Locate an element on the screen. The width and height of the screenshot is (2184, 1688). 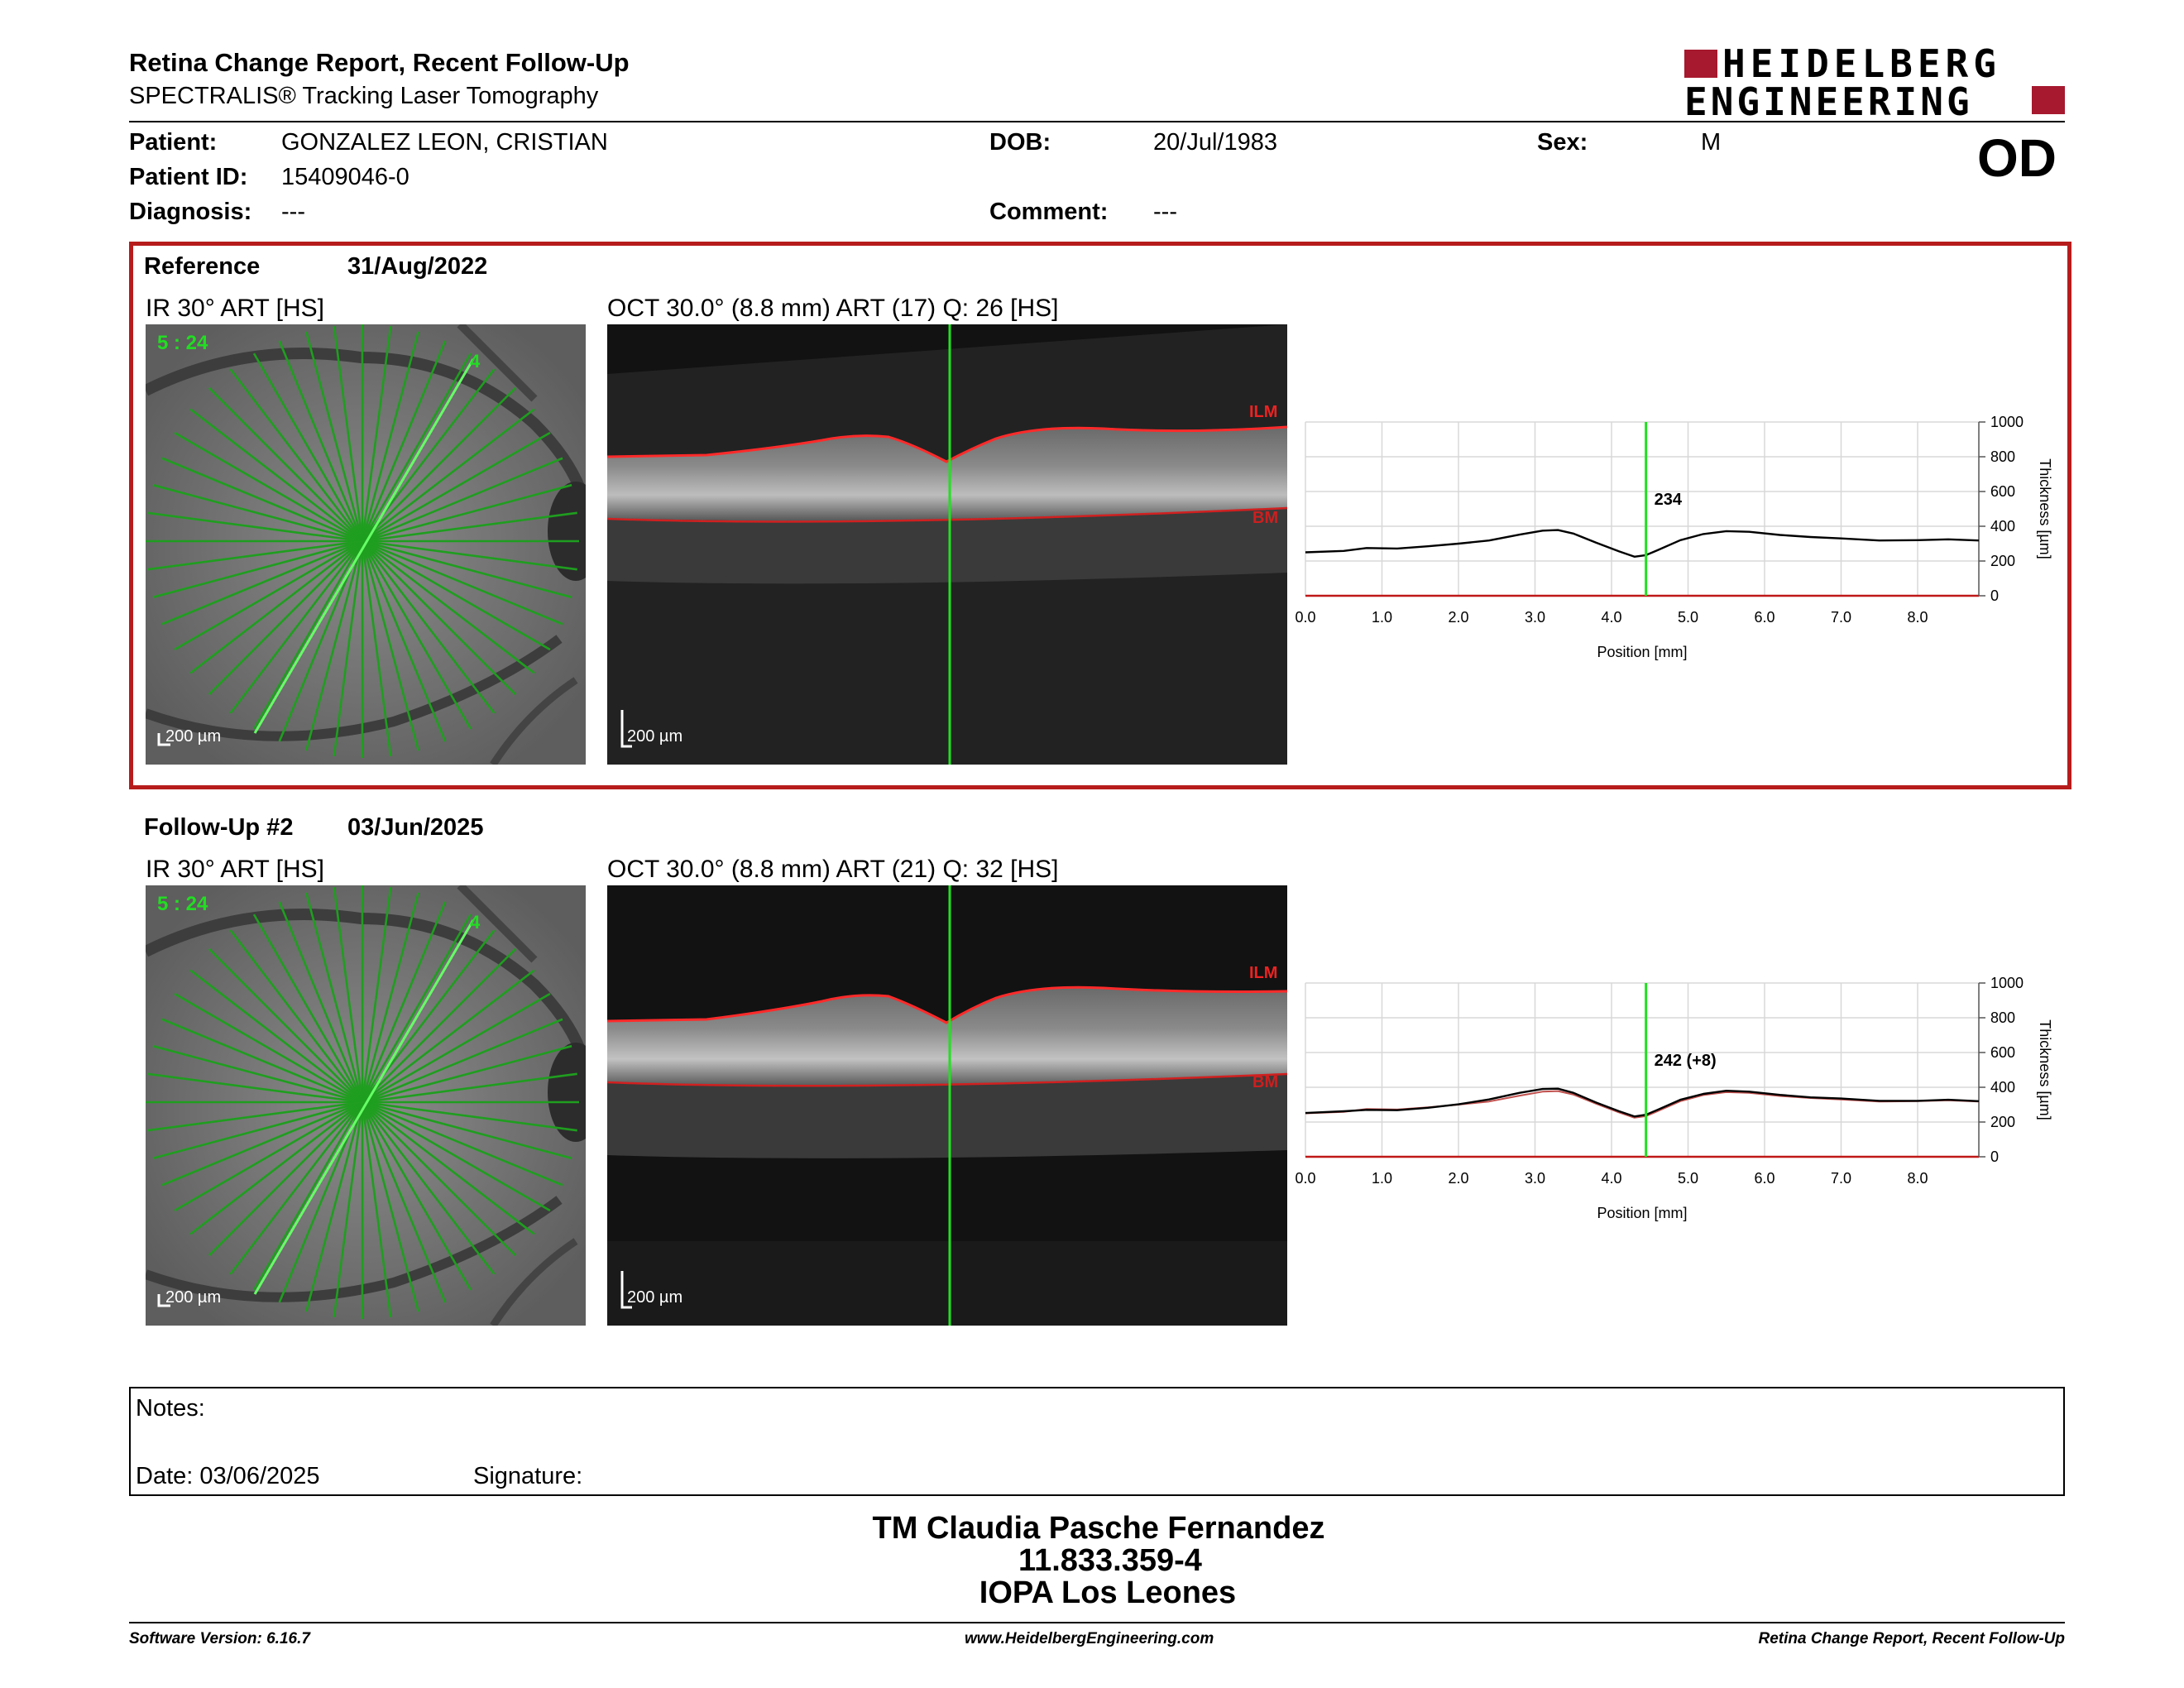
eye-indicator: OD is located at coordinates (2017, 158).